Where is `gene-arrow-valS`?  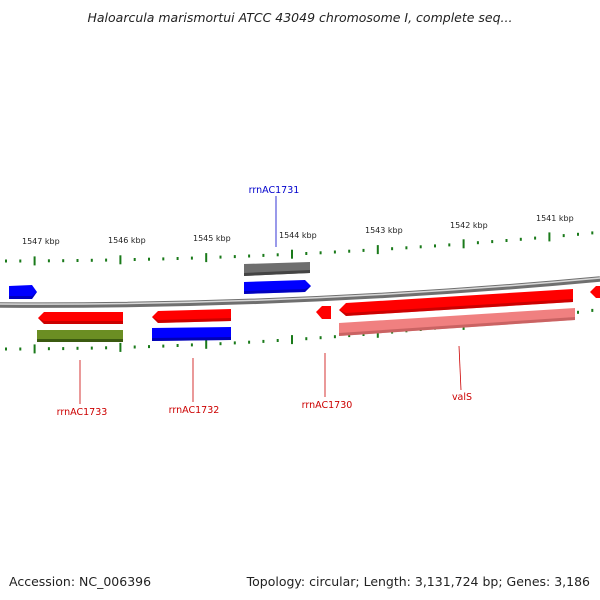 gene-arrow-valS is located at coordinates (456, 302).